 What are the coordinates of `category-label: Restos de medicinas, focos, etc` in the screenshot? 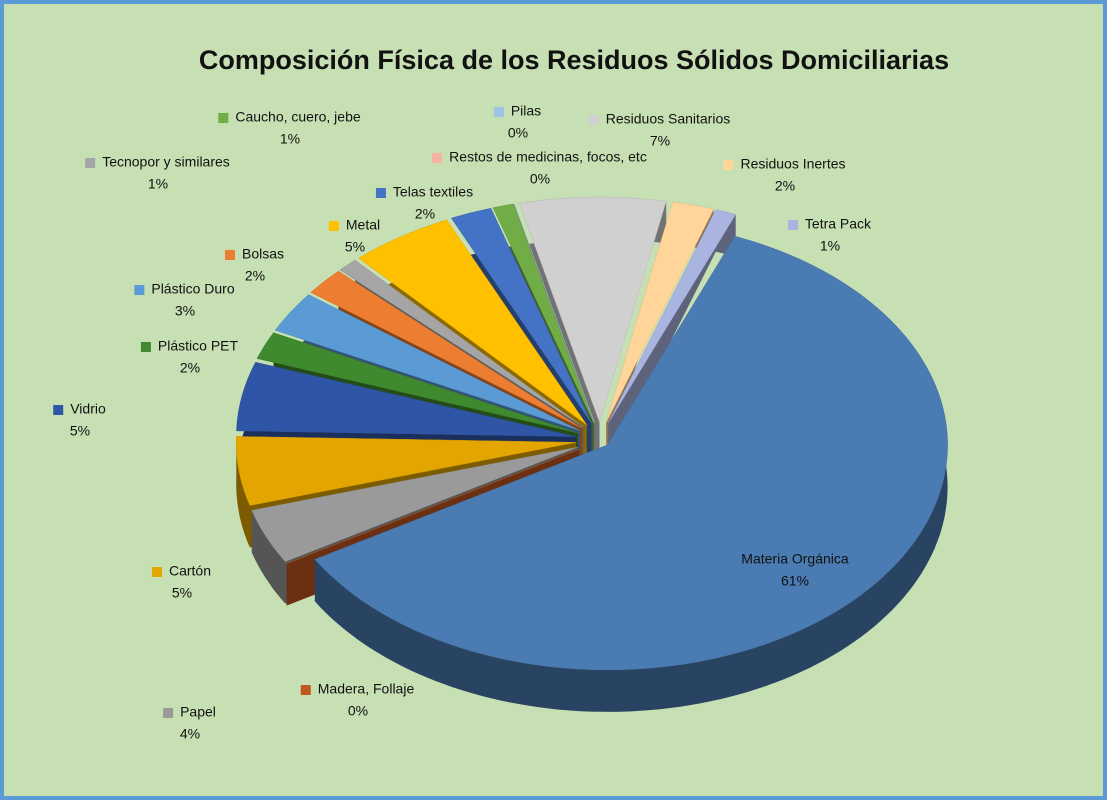 It's located at (548, 157).